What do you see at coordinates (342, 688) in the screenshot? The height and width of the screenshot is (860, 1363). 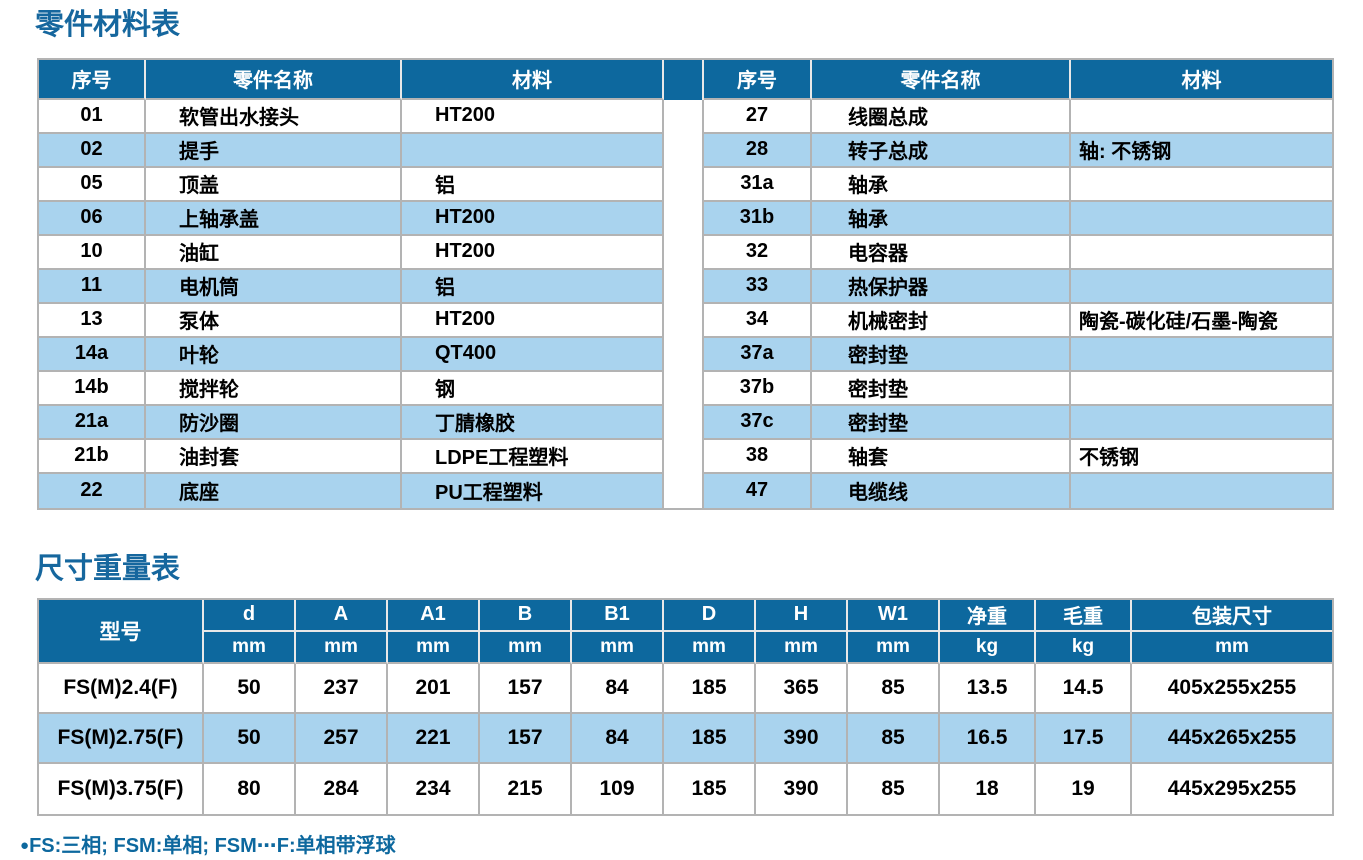 I see `cell-value: 237` at bounding box center [342, 688].